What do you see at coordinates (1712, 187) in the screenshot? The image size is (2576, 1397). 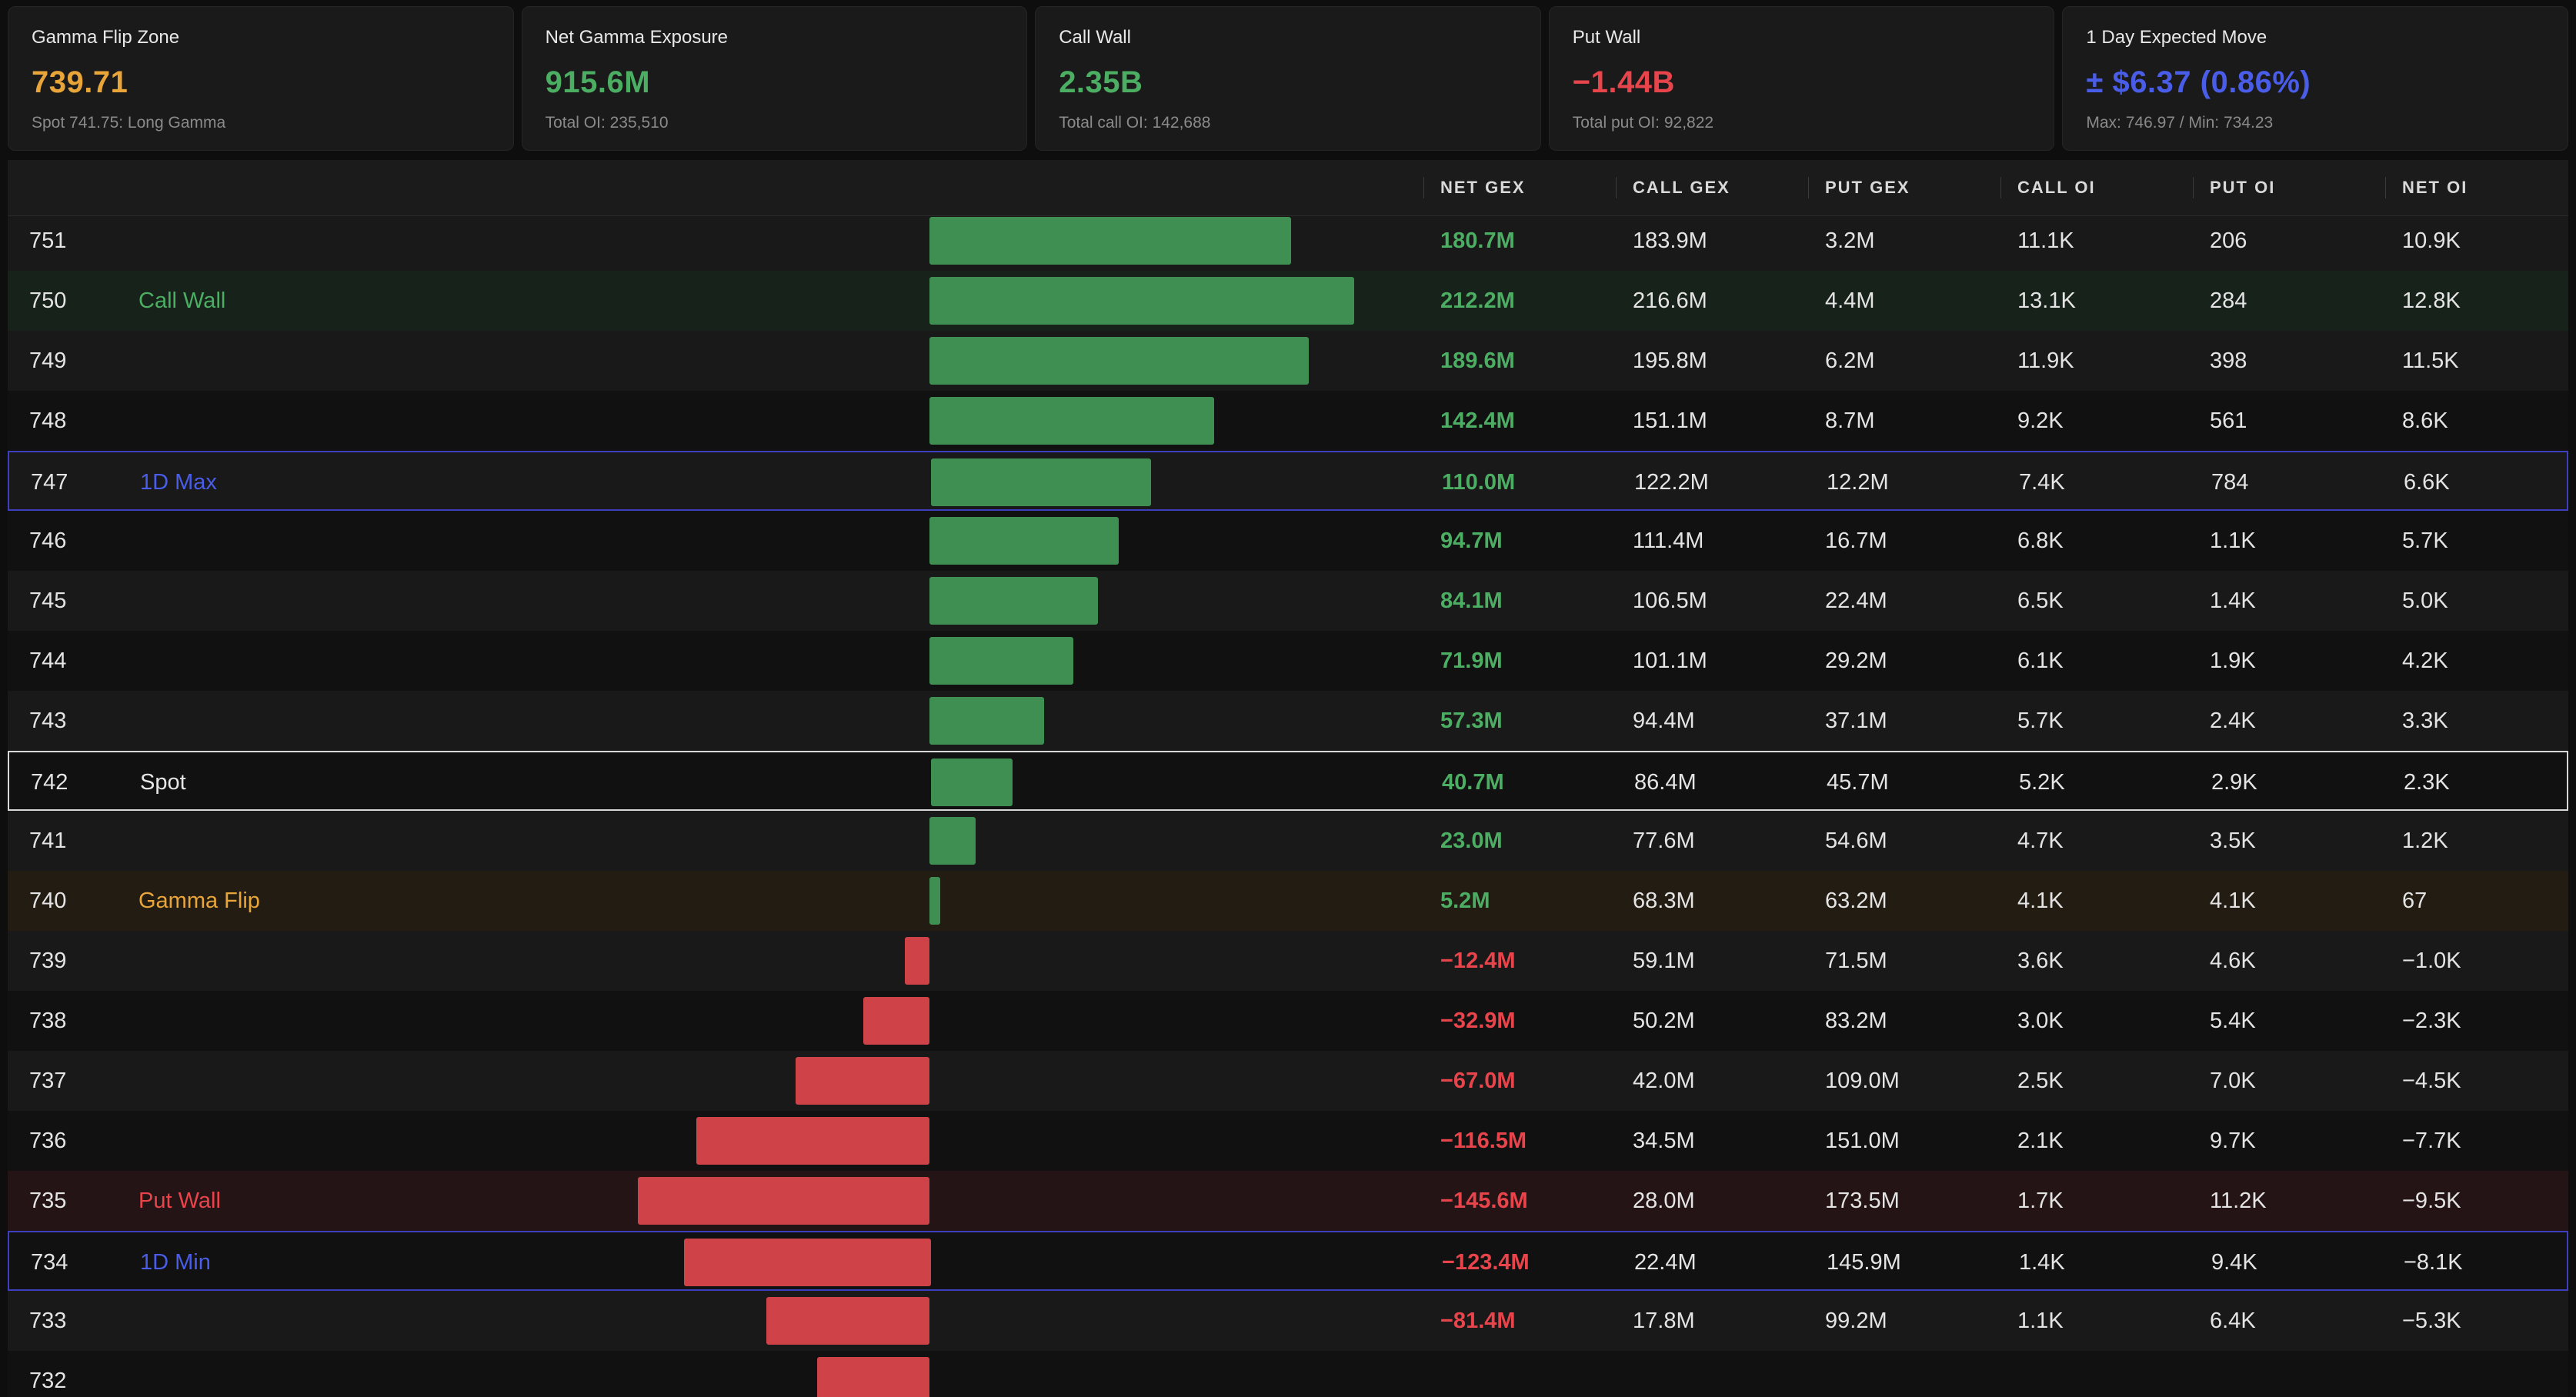 I see `column-header-call-gex: CALL GEX` at bounding box center [1712, 187].